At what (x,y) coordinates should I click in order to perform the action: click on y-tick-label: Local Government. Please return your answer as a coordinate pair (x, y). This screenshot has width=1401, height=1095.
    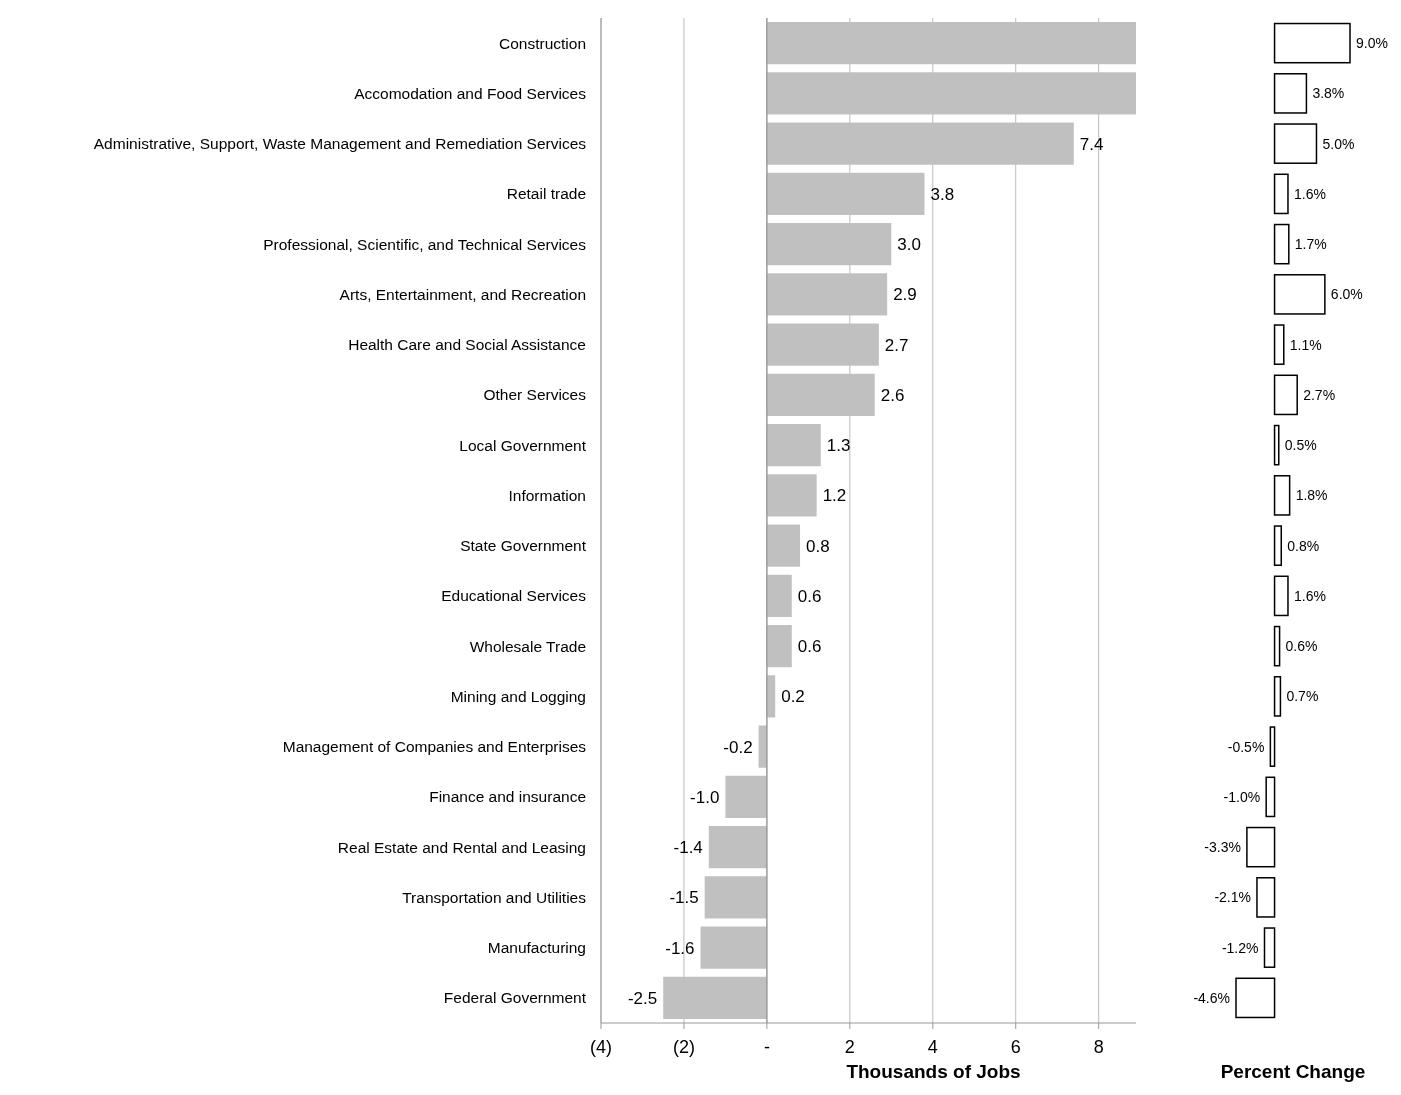
    Looking at the image, I should click on (523, 445).